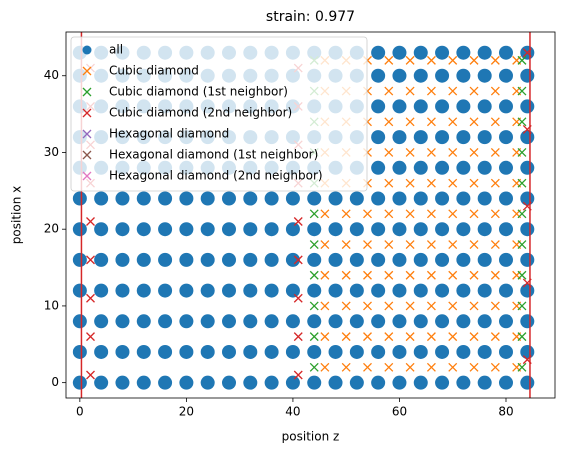  I want to click on y-axis-label: position x, so click(17, 215).